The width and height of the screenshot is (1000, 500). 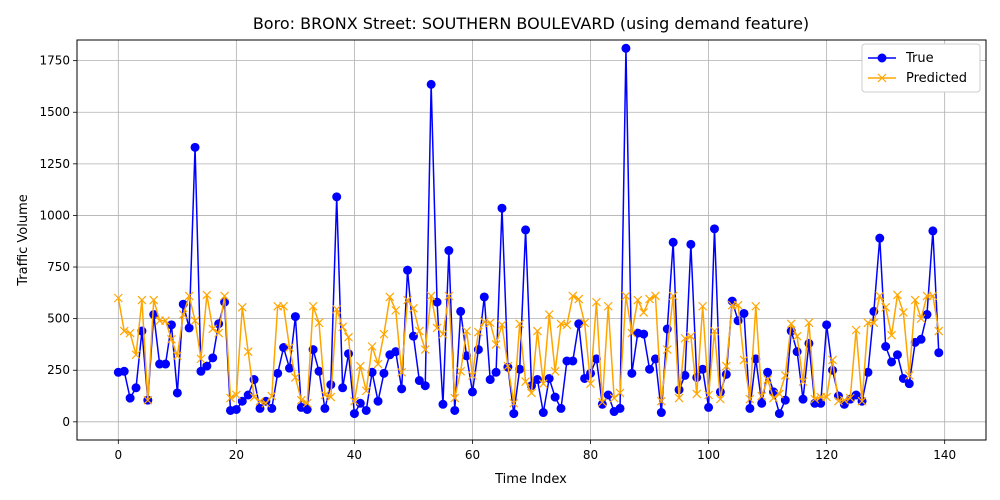 What do you see at coordinates (58, 370) in the screenshot?
I see `y-tick-label: 250` at bounding box center [58, 370].